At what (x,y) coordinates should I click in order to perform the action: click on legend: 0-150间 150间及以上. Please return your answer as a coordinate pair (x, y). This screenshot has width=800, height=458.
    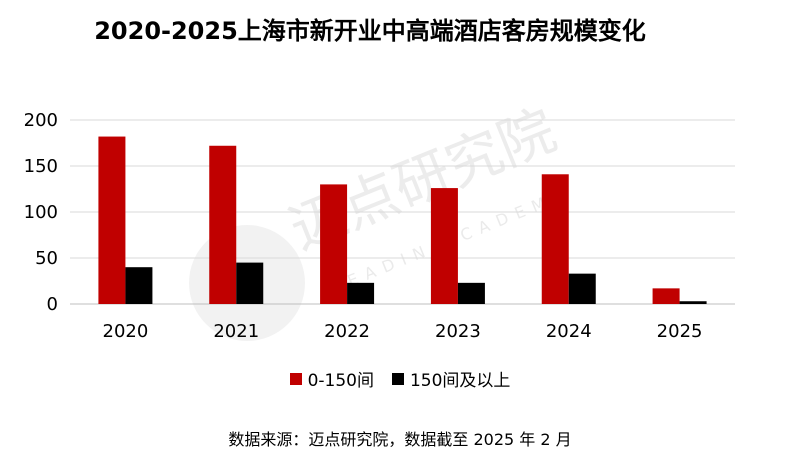
    Looking at the image, I should click on (400, 378).